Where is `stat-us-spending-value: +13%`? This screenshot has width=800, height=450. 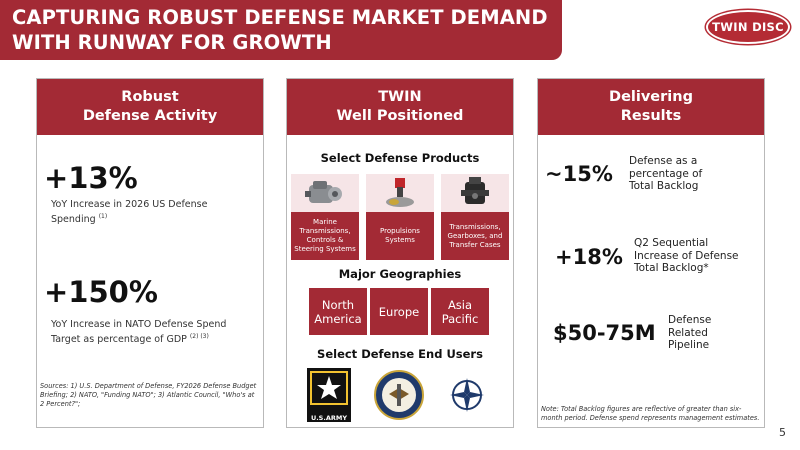
stat-us-spending-value: +13% is located at coordinates (91, 178).